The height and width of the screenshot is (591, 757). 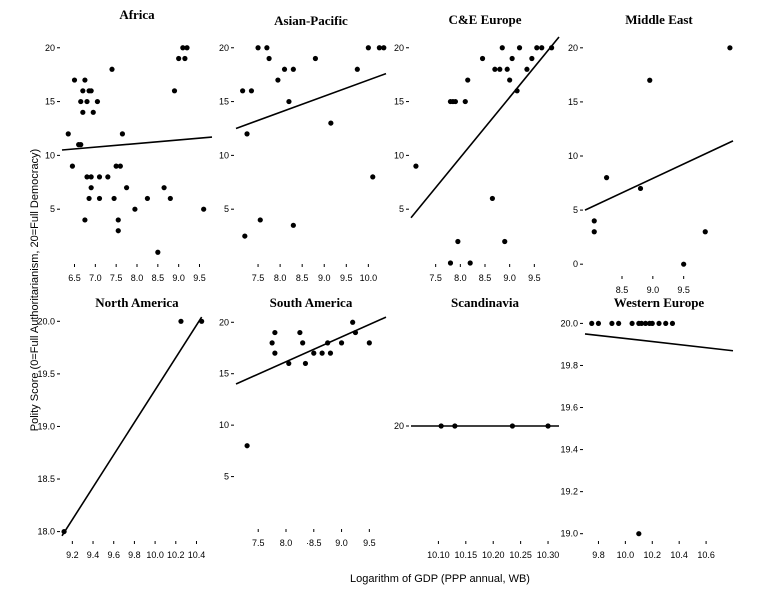 What do you see at coordinates (137, 302) in the screenshot?
I see `panel-title: North America` at bounding box center [137, 302].